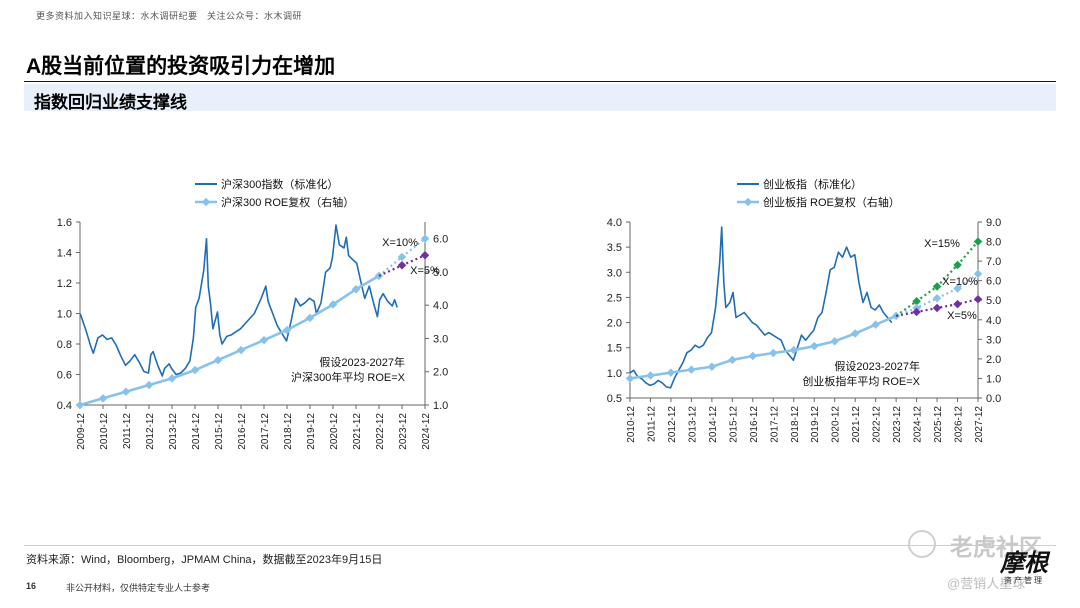 The image size is (1080, 608). I want to click on legend-label-roe: 创业板指 ROE复权（右轴）, so click(831, 202).